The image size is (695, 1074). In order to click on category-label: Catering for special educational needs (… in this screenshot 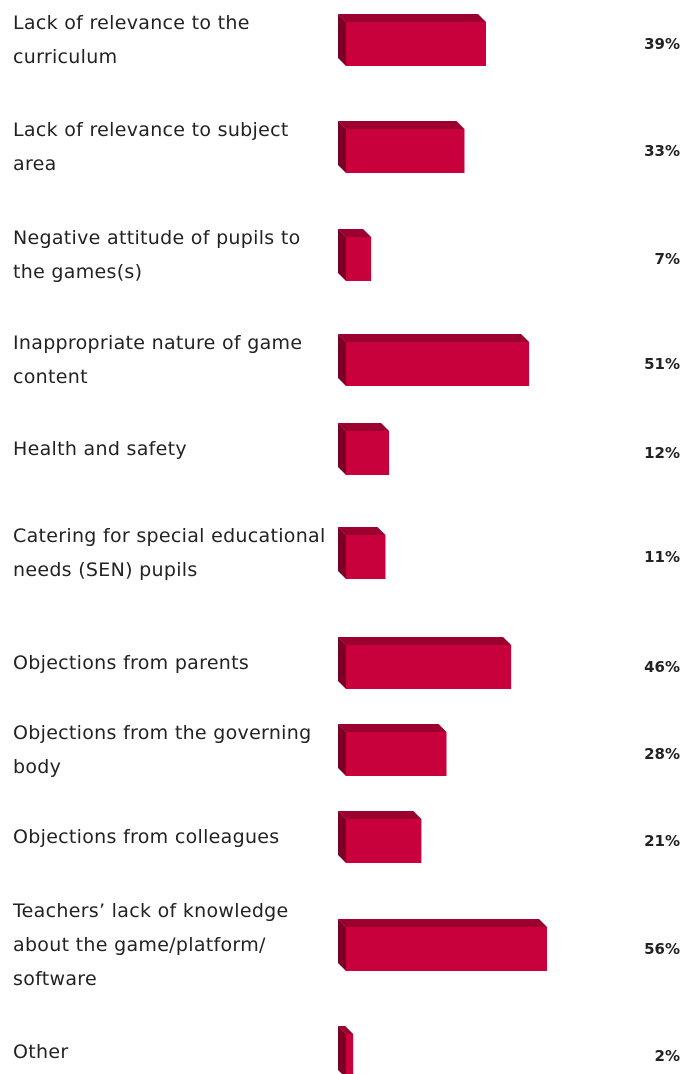, I will do `click(169, 553)`.